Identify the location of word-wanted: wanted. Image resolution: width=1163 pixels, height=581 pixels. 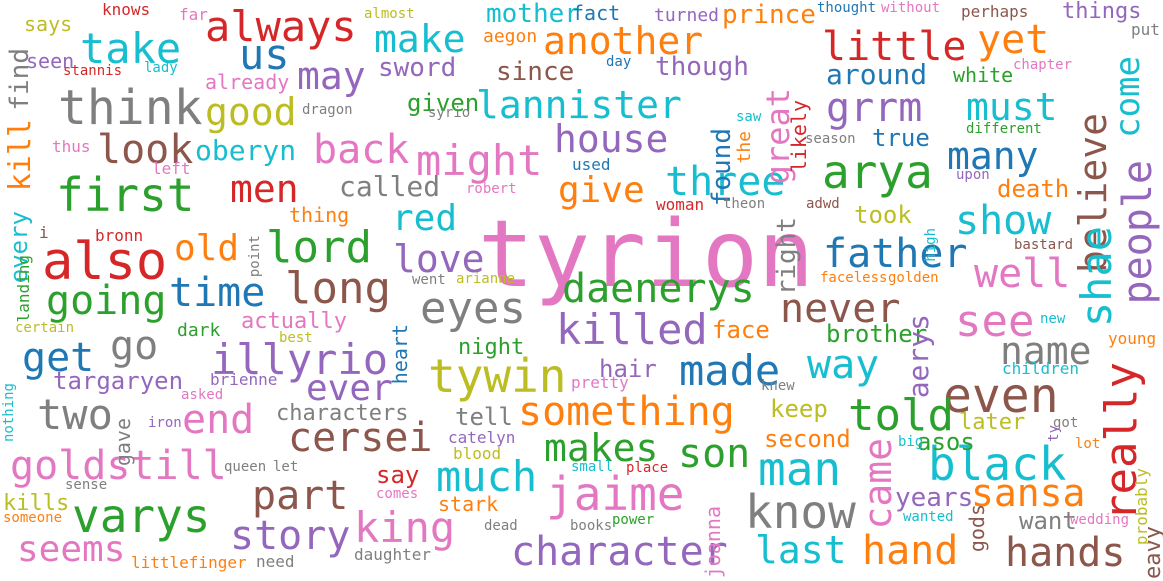
(928, 517).